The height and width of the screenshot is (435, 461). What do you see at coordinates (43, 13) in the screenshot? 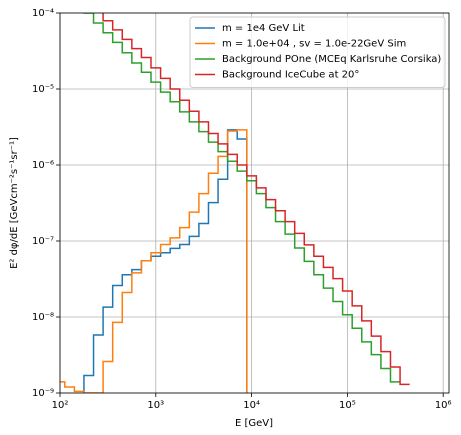
I see `y-tick-label: 10⁻⁴` at bounding box center [43, 13].